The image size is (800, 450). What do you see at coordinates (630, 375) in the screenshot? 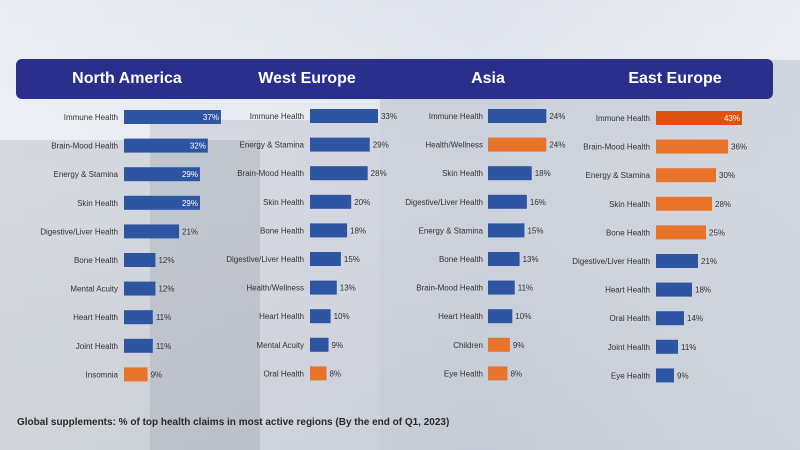
I see `category-label: Eye Health` at bounding box center [630, 375].